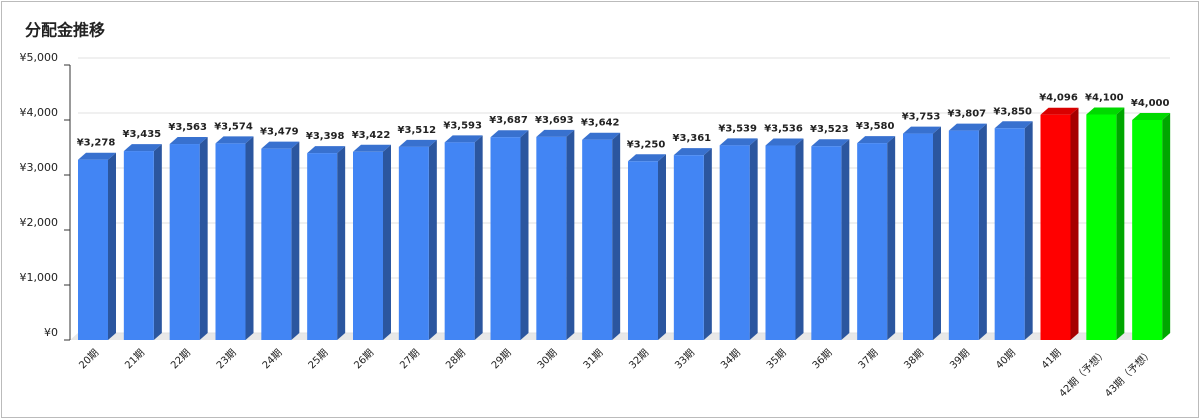 Image resolution: width=1200 pixels, height=419 pixels. What do you see at coordinates (233, 126) in the screenshot?
I see `value-label: ¥3,574` at bounding box center [233, 126].